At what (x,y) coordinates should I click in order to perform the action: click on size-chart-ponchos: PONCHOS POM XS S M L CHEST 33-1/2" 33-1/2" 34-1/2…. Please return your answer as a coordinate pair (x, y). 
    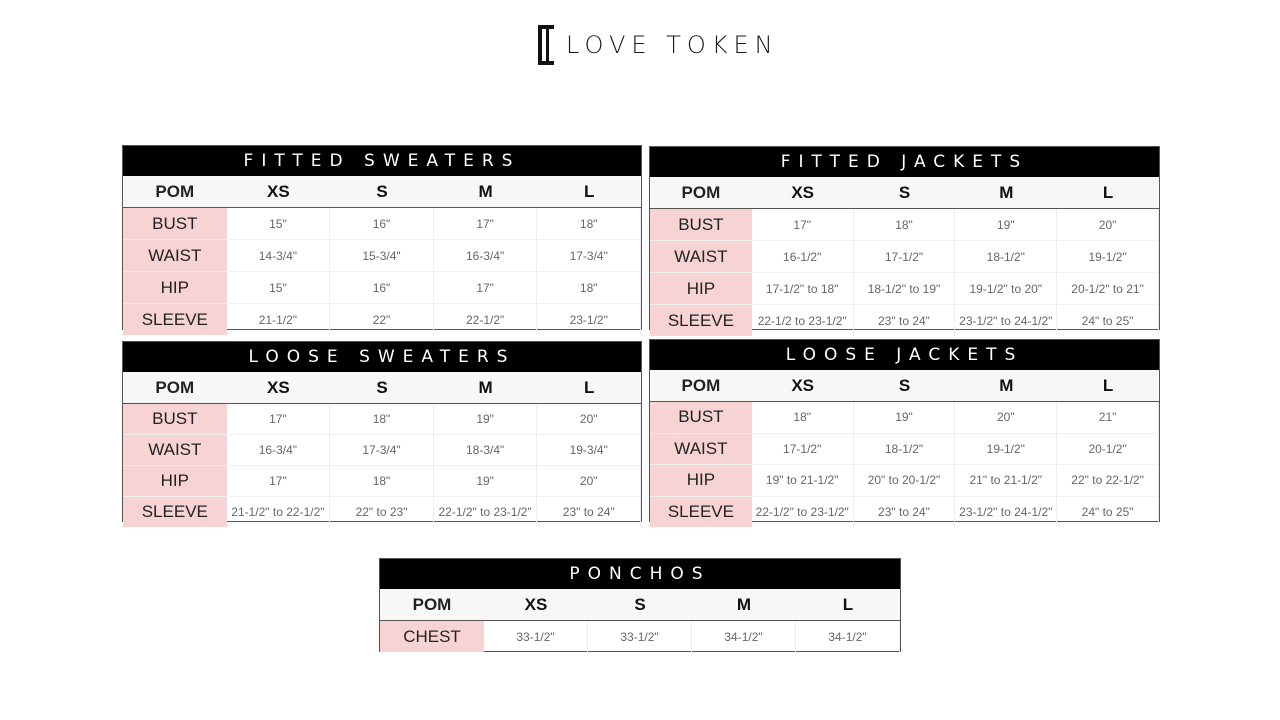
    Looking at the image, I should click on (640, 605).